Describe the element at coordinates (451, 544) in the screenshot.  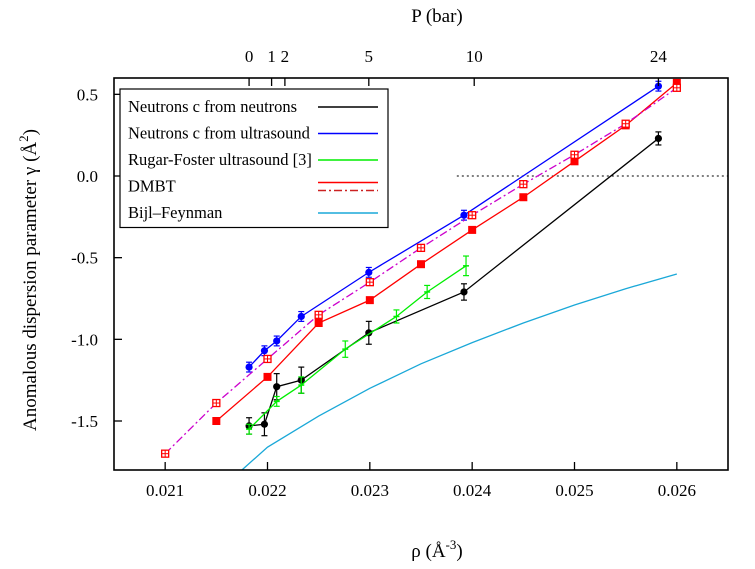
I see `x-axis-label-superscript: -3` at that location.